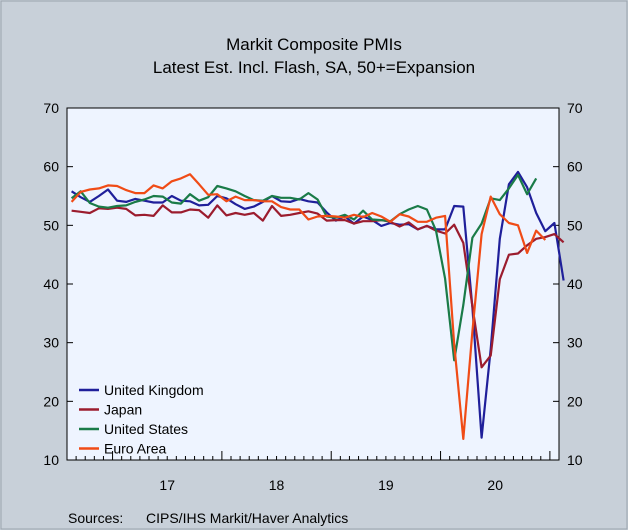  Describe the element at coordinates (386, 485) in the screenshot. I see `x-year-label: 19` at that location.